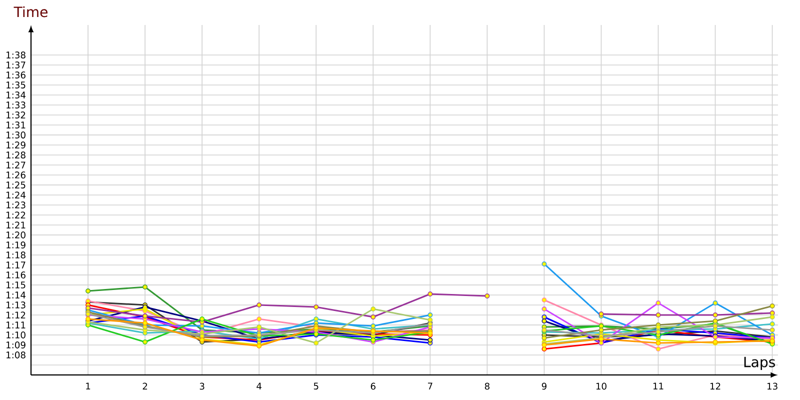 Image resolution: width=800 pixels, height=400 pixels. What do you see at coordinates (16, 85) in the screenshot?
I see `y-tick-label: 1:35` at bounding box center [16, 85].